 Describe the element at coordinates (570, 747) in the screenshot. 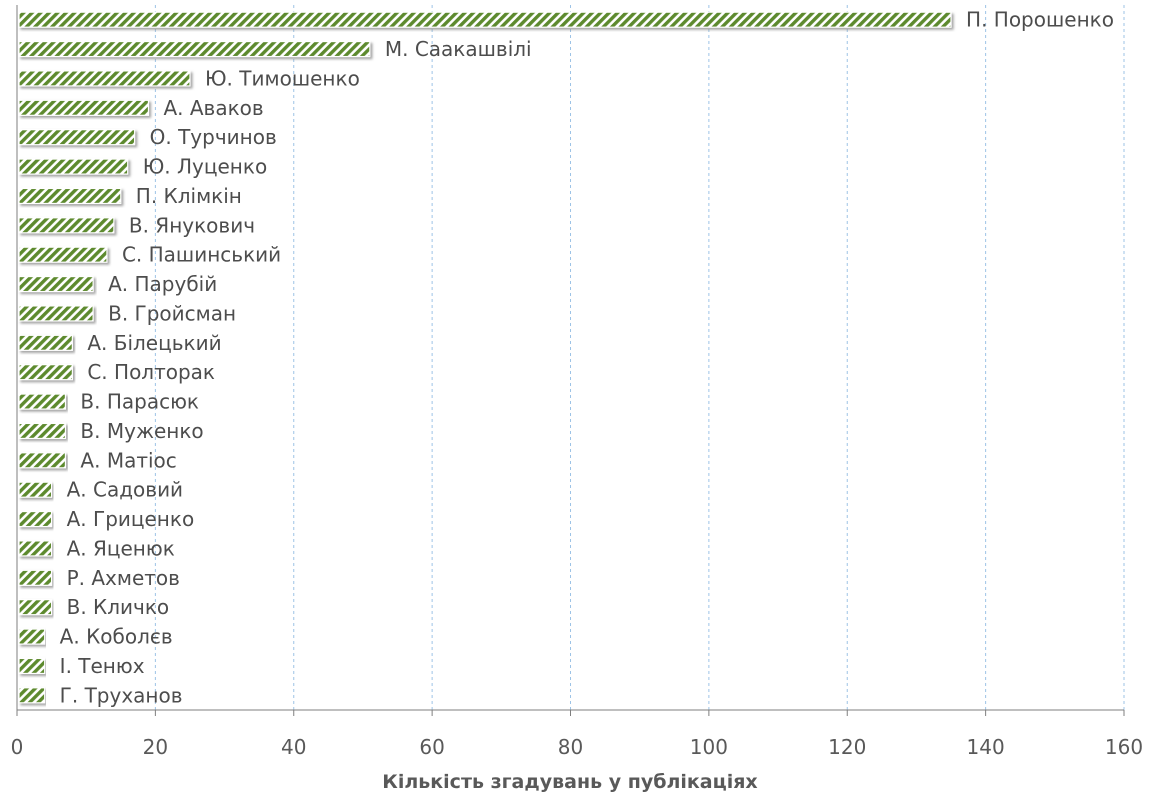

I see `x-tick-label: 80` at that location.